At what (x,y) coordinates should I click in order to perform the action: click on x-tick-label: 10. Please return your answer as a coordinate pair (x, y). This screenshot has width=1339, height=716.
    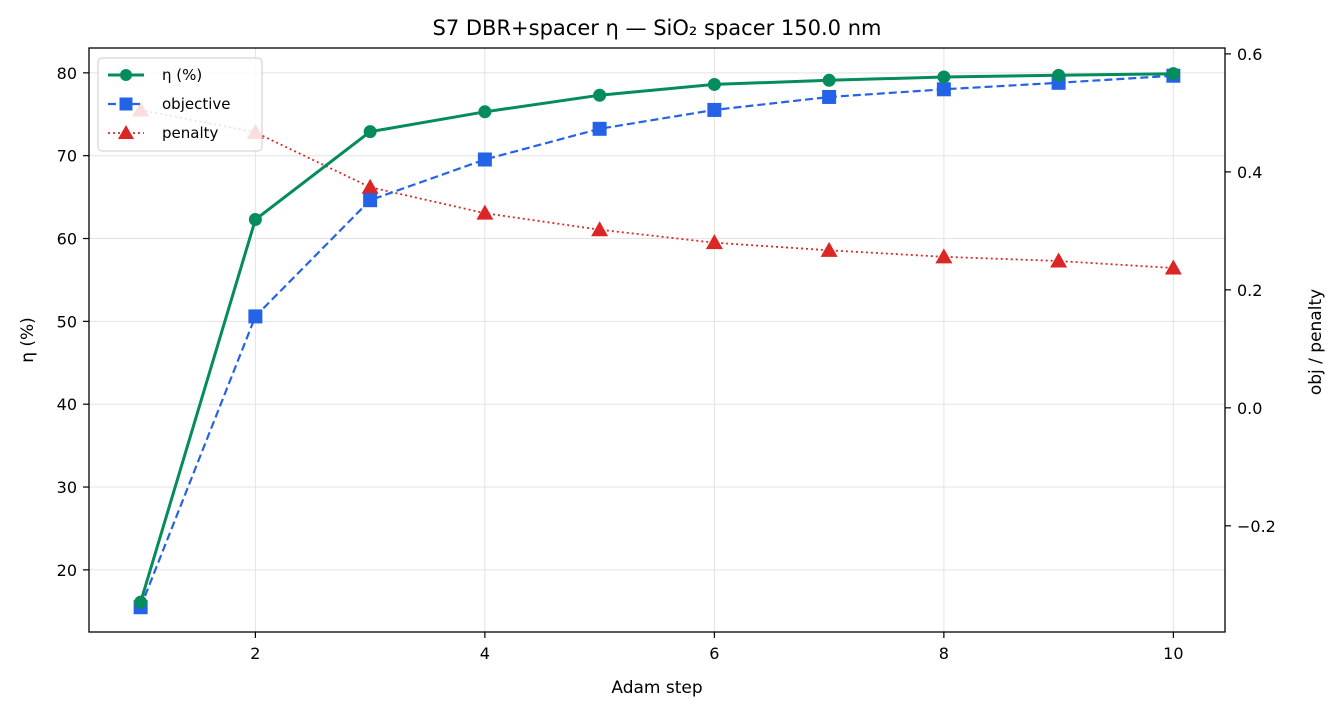
    Looking at the image, I should click on (1173, 653).